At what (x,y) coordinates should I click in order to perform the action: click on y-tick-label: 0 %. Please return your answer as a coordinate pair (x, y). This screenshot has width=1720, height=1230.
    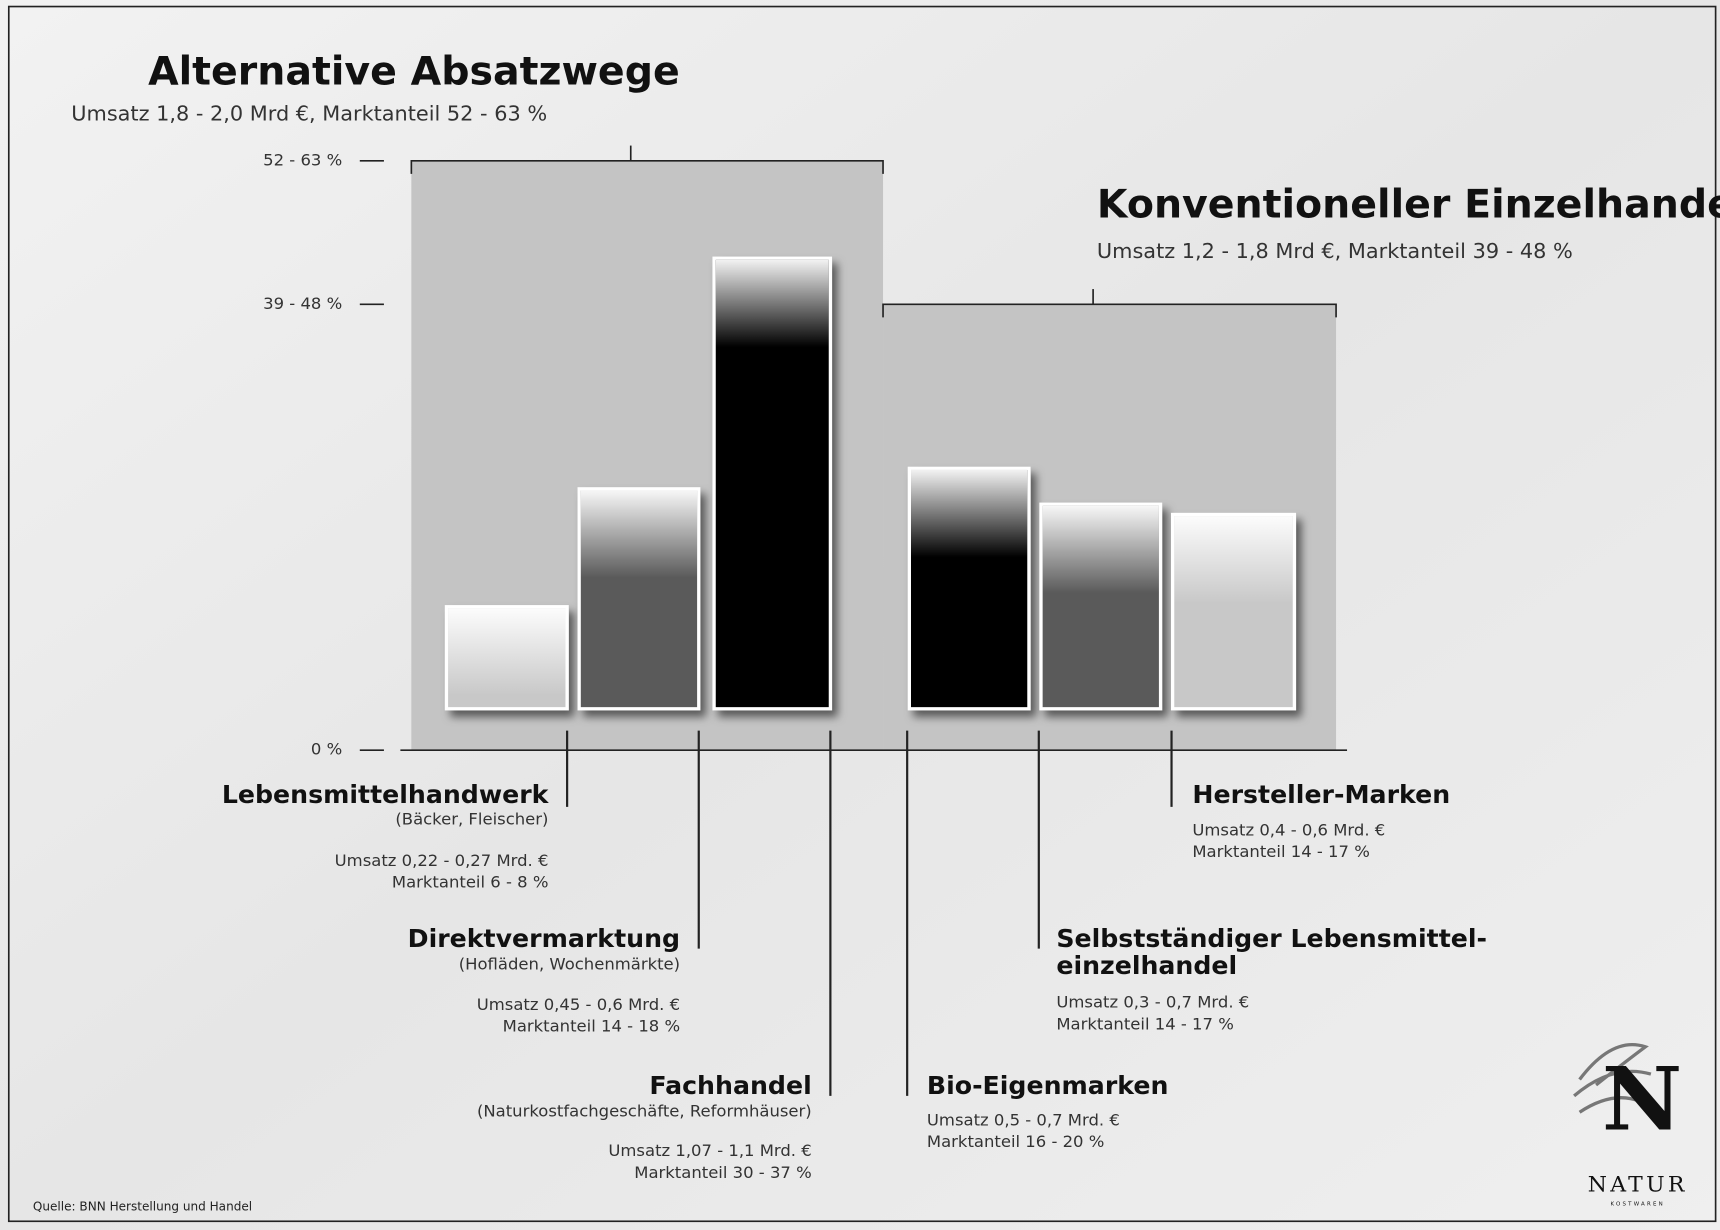
    Looking at the image, I should click on (326, 749).